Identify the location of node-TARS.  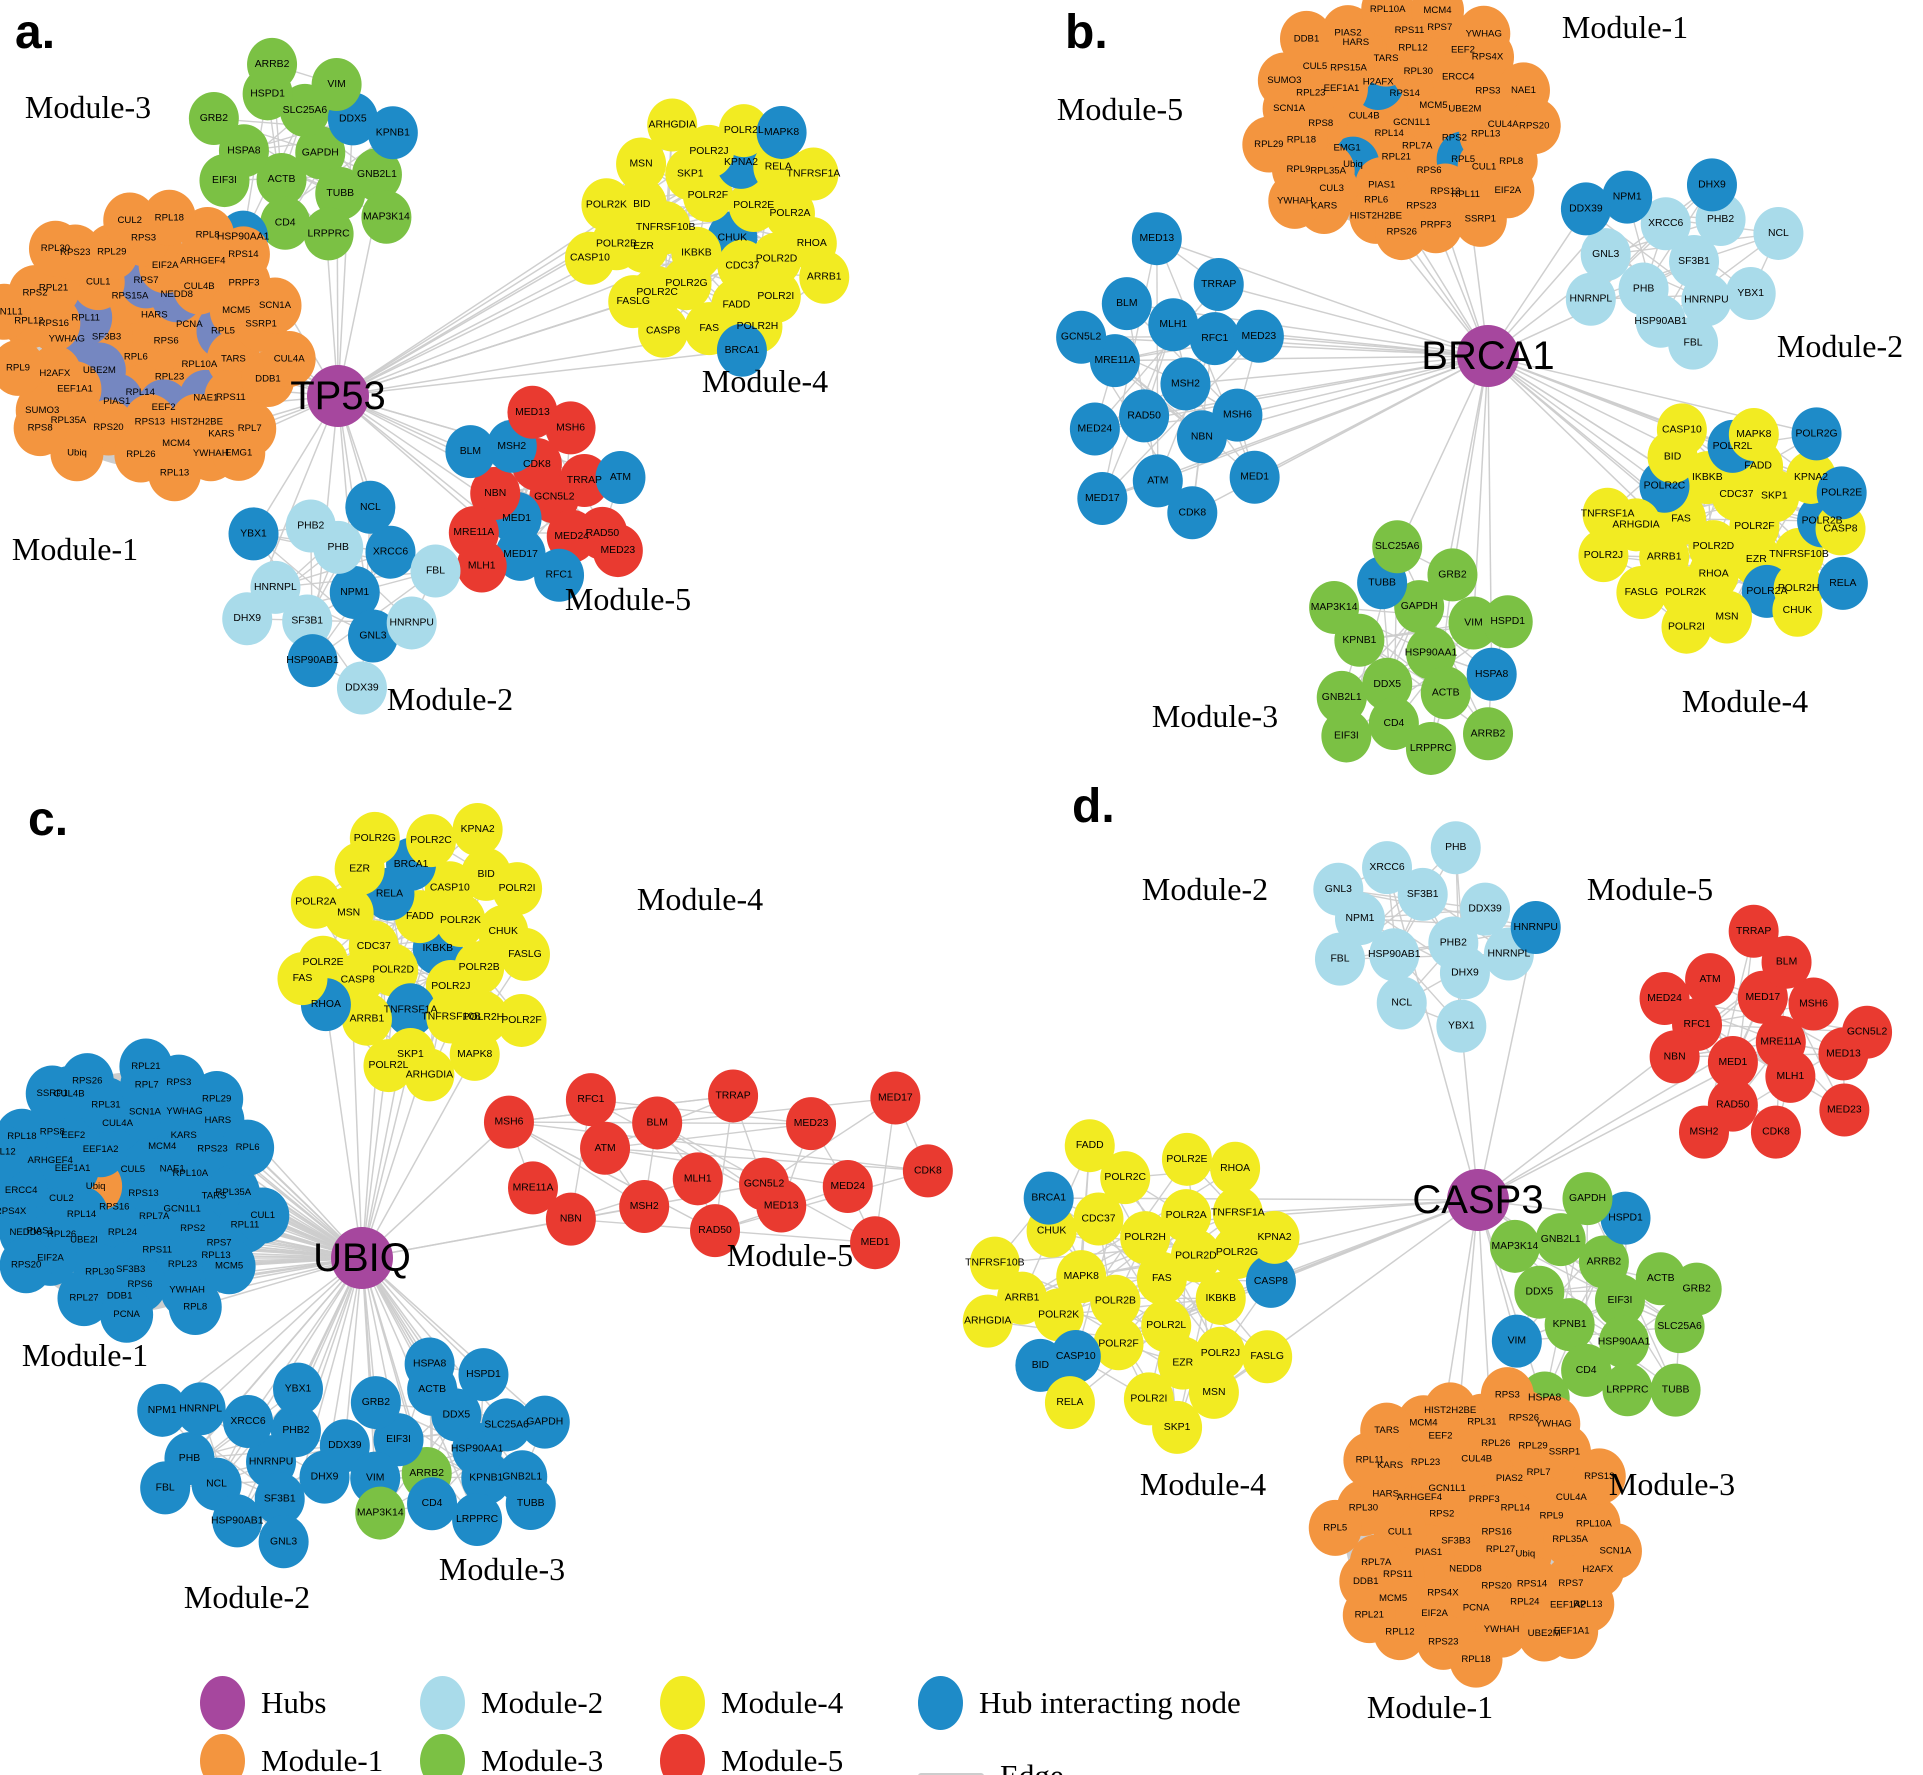
(1387, 1430).